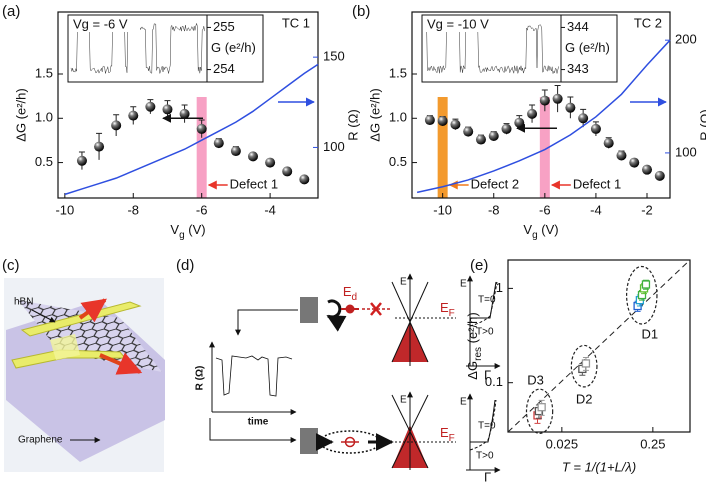  Describe the element at coordinates (350, 309) in the screenshot. I see `defect-state` at that location.